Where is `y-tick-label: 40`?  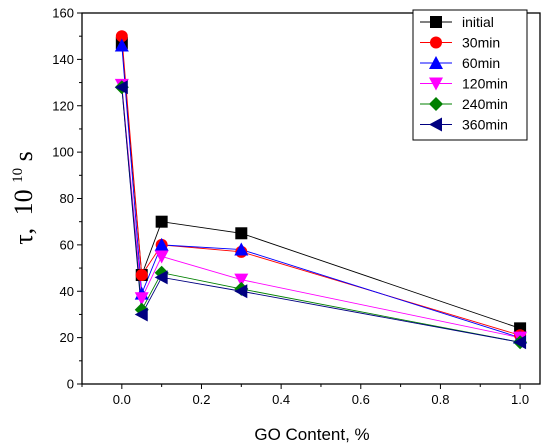
y-tick-label: 40 is located at coordinates (67, 291).